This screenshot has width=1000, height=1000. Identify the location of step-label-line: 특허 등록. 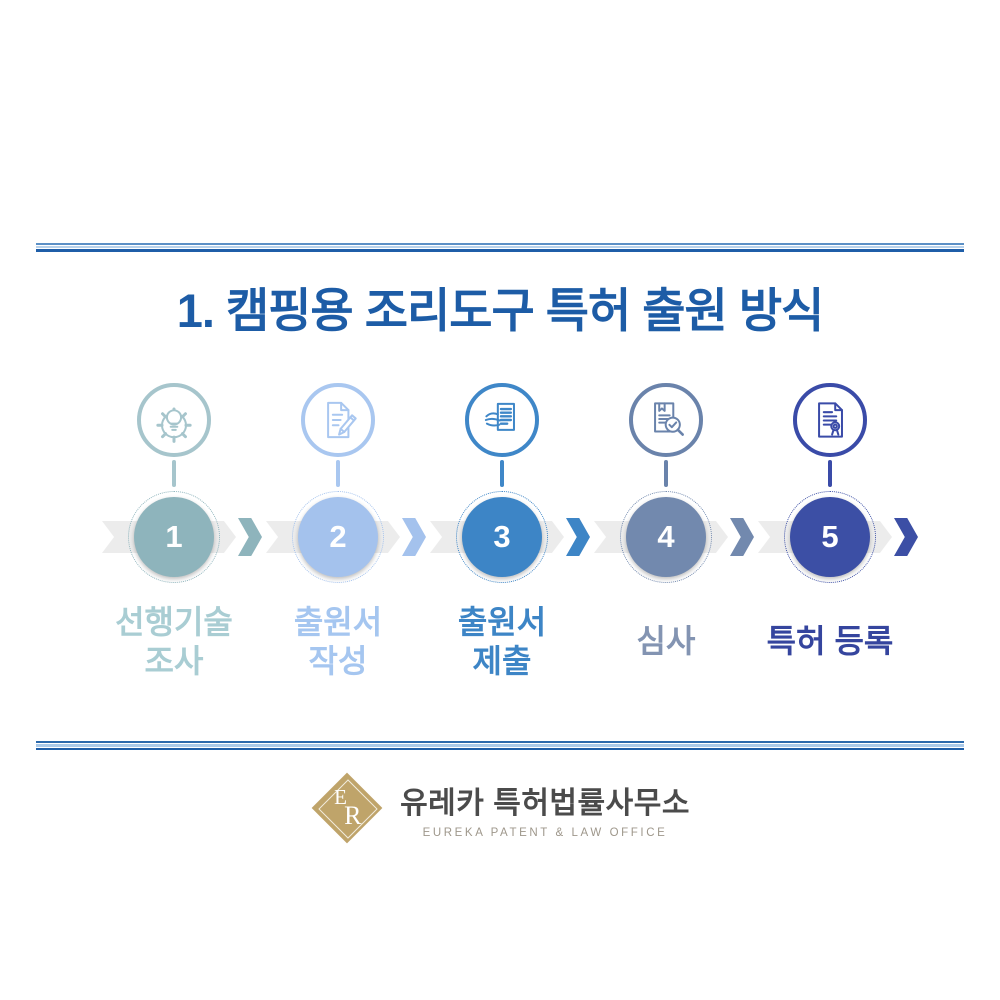
(830, 641).